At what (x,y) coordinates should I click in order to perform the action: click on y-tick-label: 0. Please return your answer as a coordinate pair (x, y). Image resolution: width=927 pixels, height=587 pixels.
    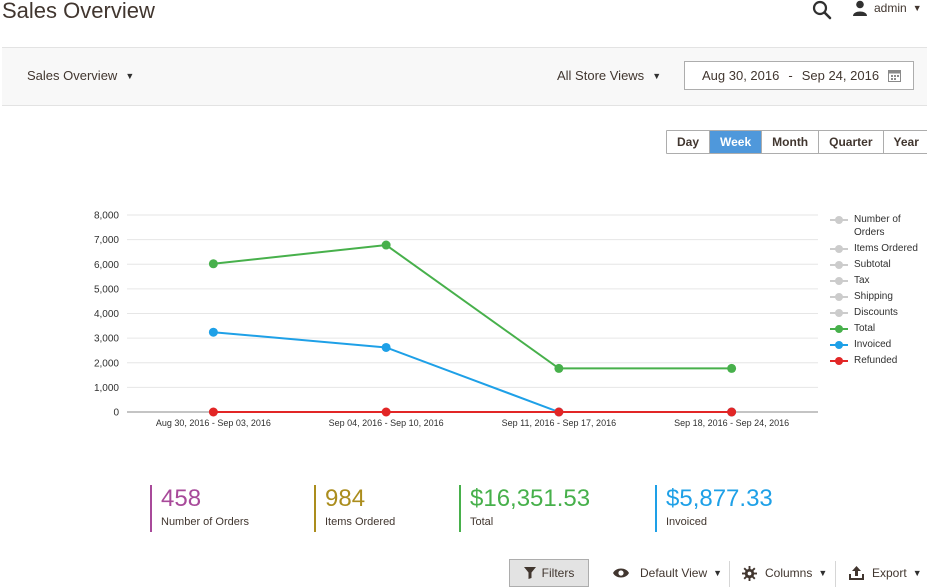
    Looking at the image, I should click on (116, 413).